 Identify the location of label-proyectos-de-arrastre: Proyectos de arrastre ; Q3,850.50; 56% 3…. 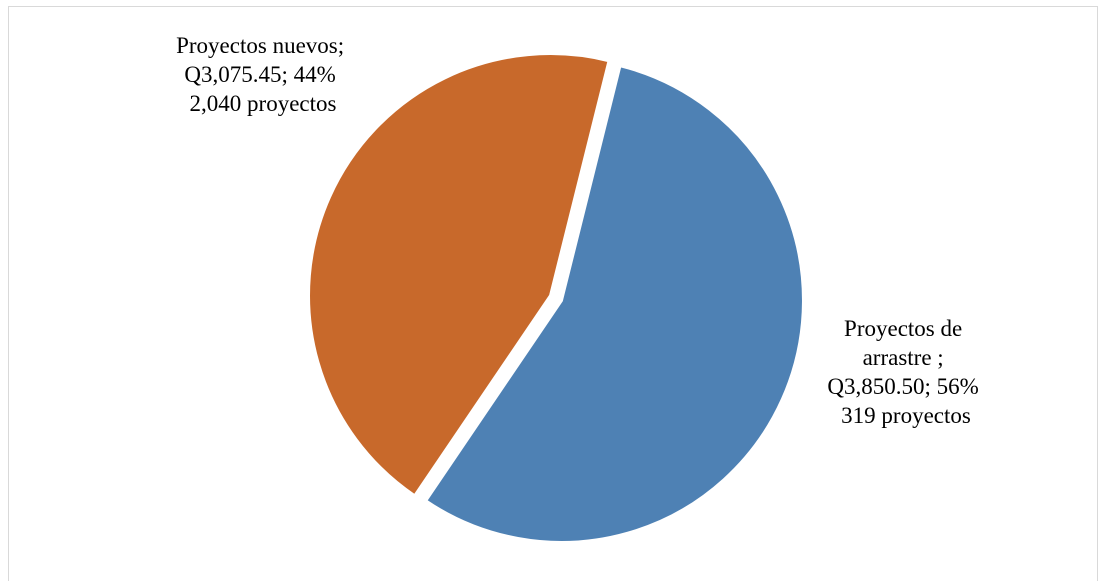
(905, 372).